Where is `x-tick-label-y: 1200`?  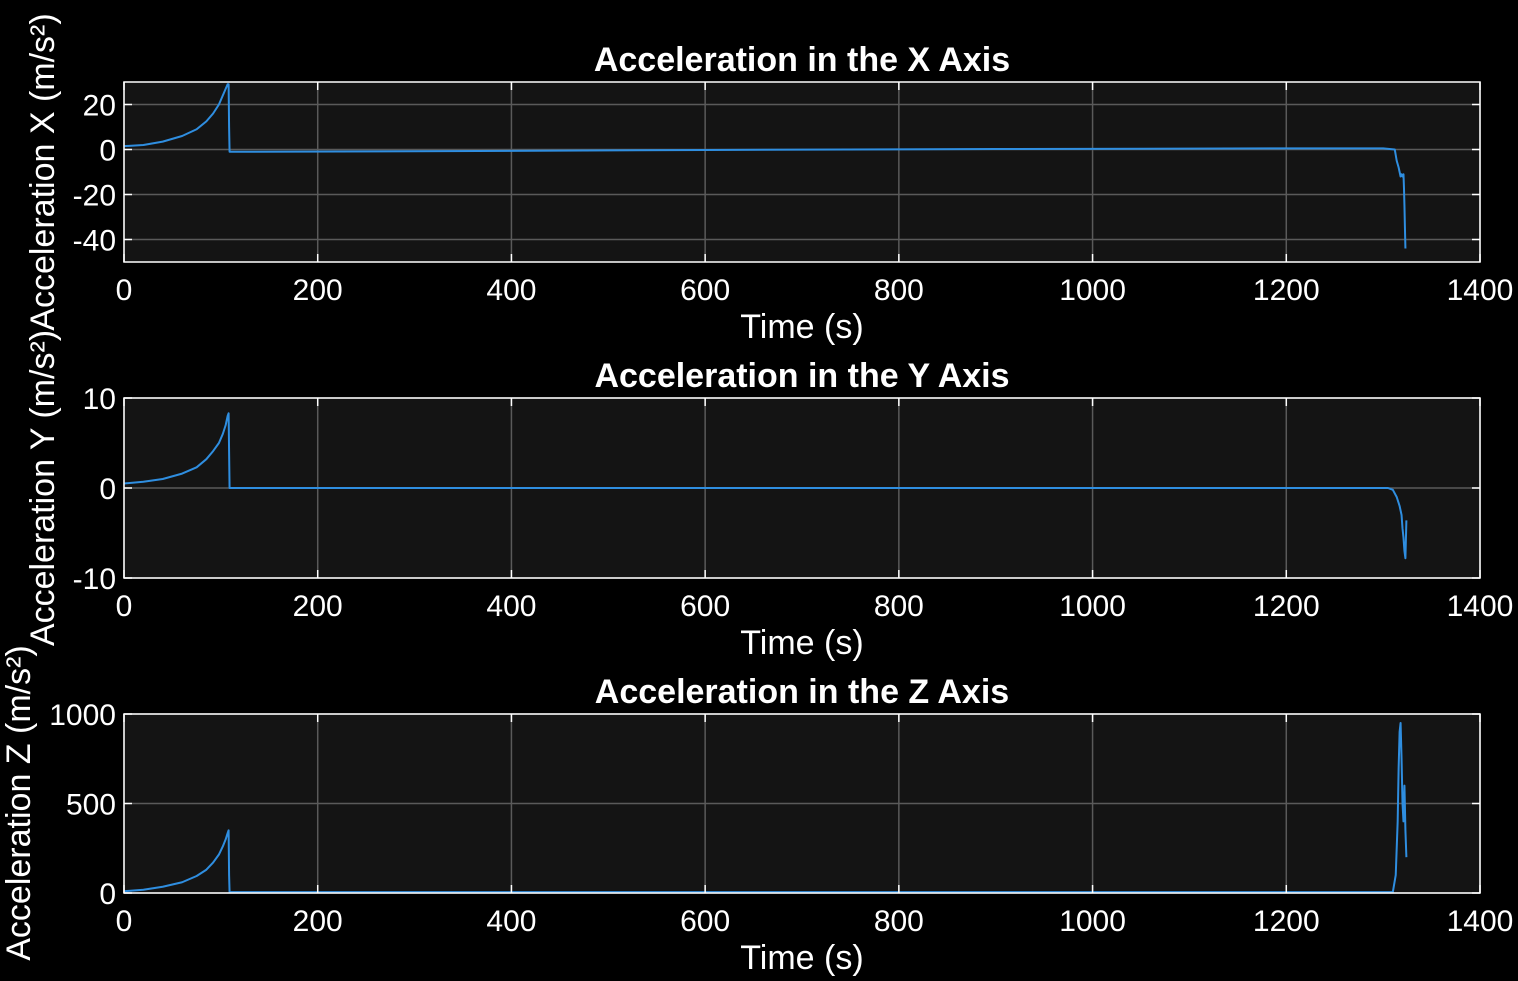
x-tick-label-y: 1200 is located at coordinates (1286, 606).